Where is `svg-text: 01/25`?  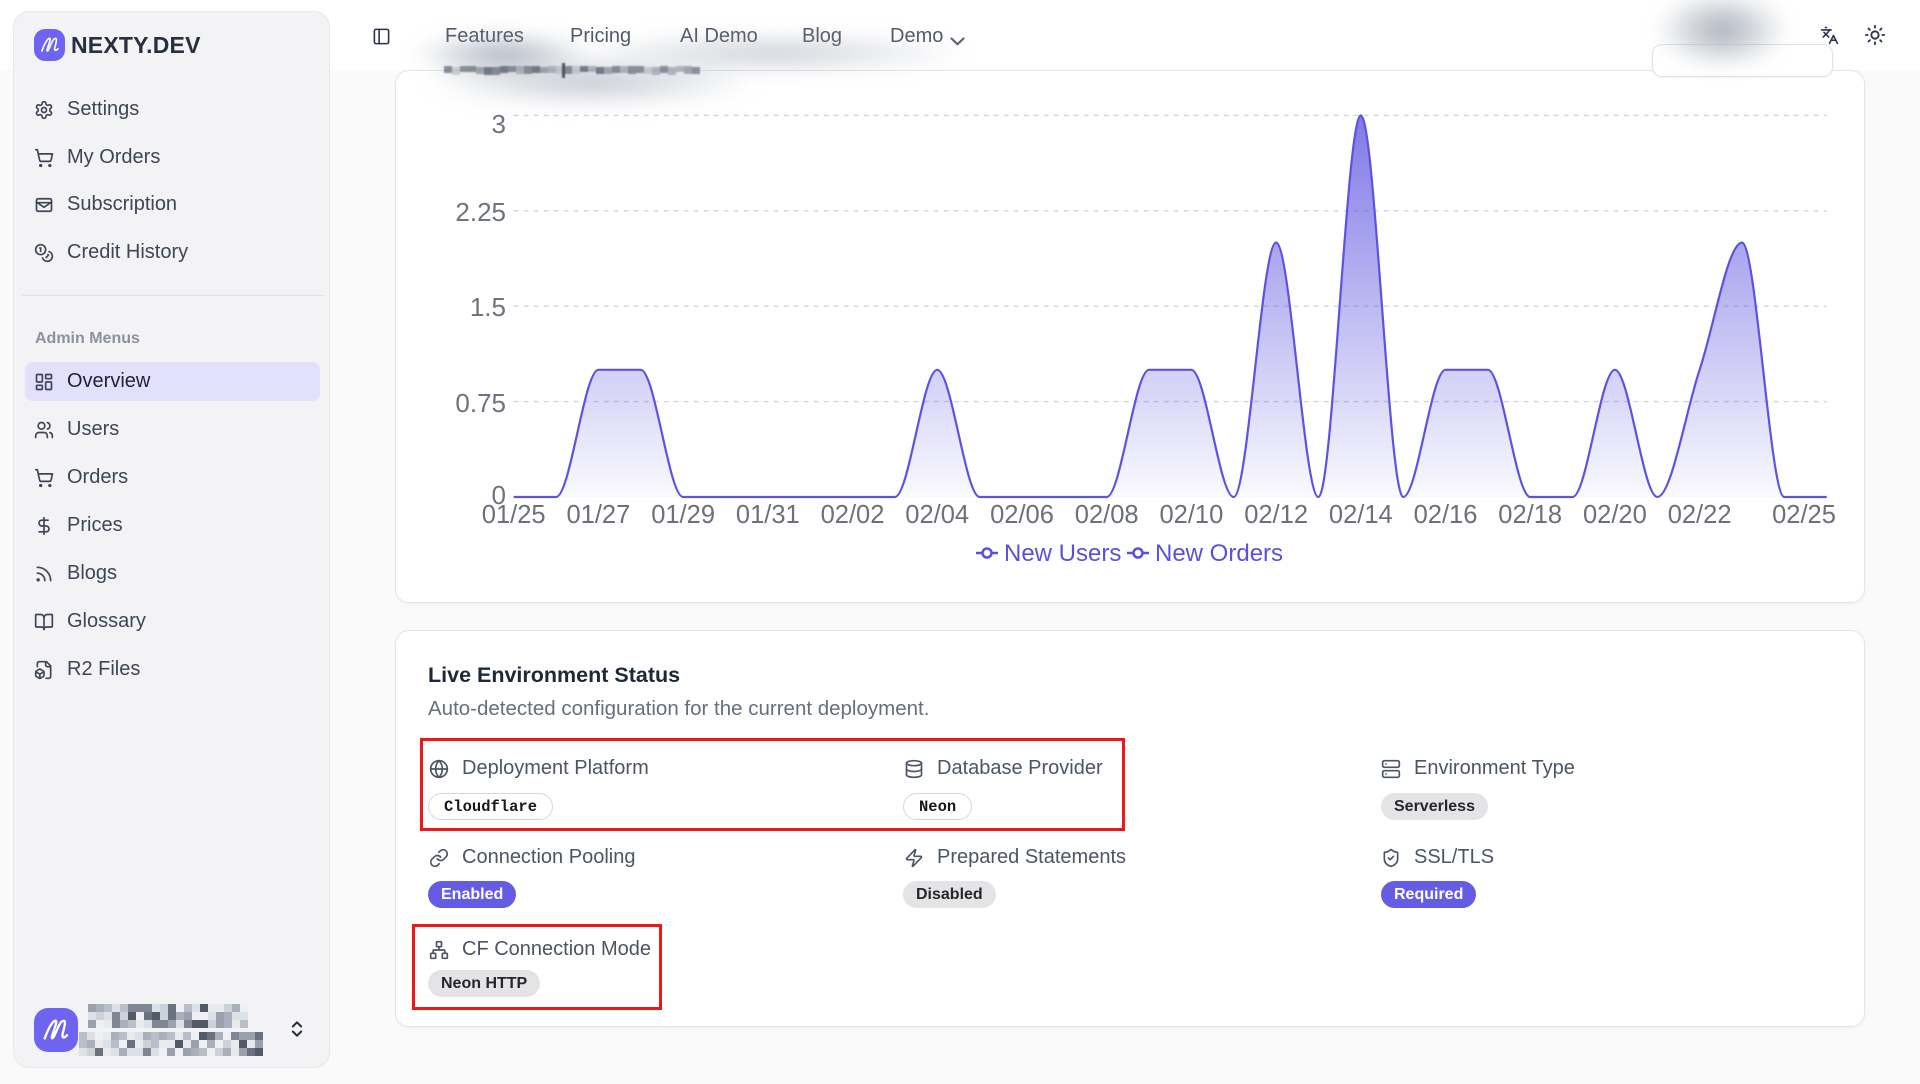 svg-text: 01/25 is located at coordinates (514, 515).